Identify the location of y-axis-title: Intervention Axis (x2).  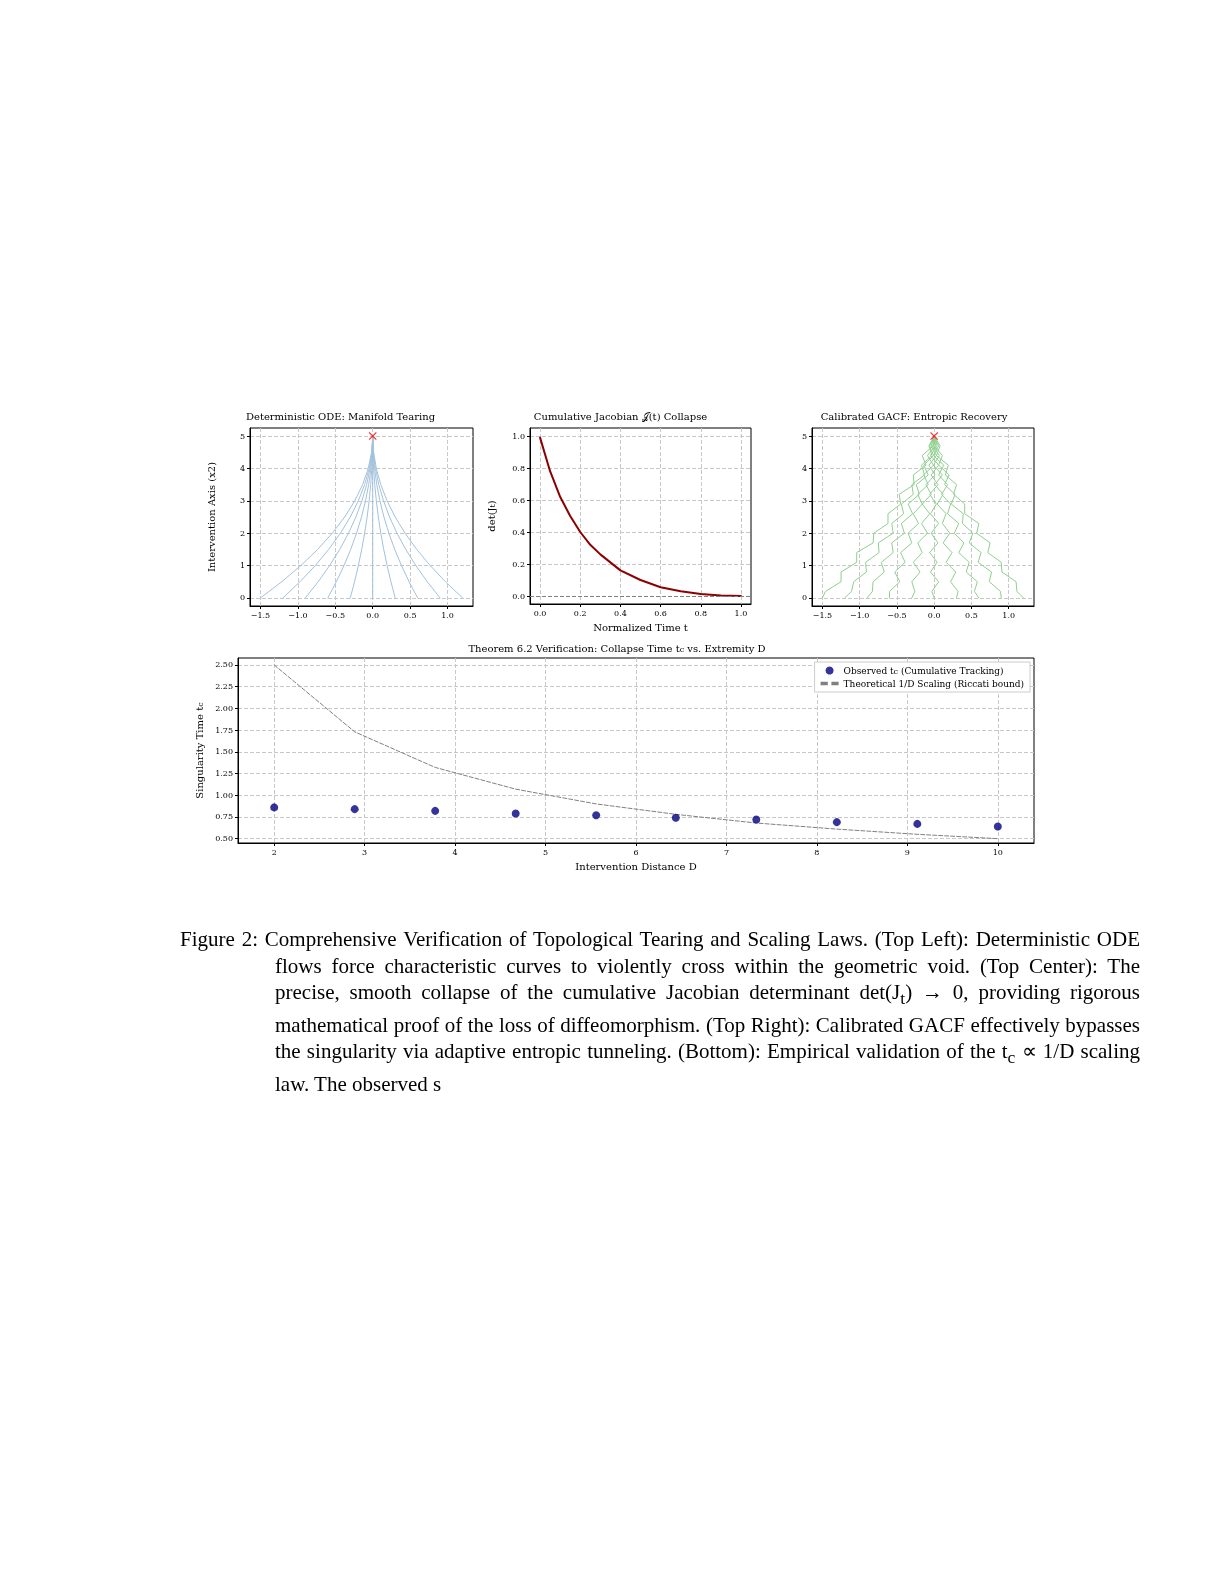
(211, 517).